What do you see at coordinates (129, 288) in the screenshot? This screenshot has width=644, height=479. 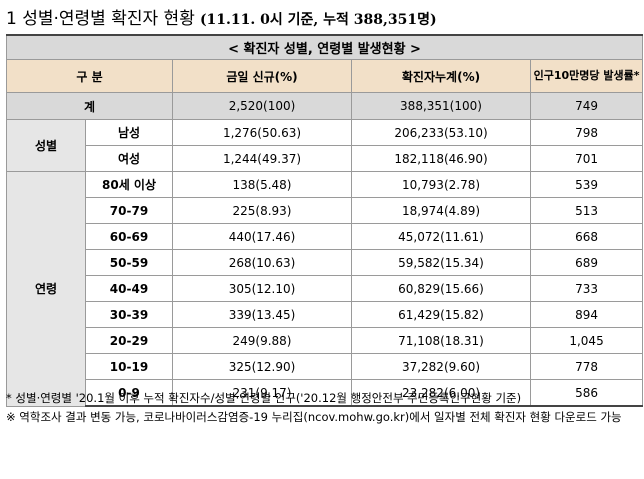 I see `row-label: 40-49` at bounding box center [129, 288].